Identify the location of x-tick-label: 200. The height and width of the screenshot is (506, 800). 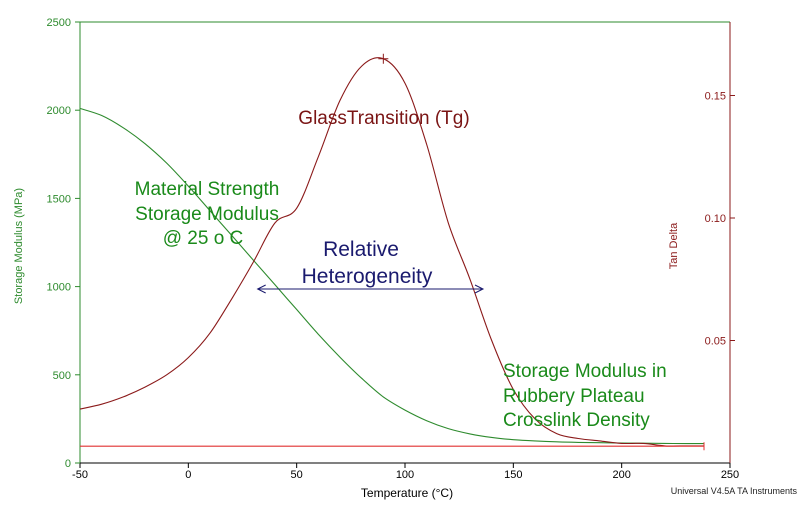
(621, 475).